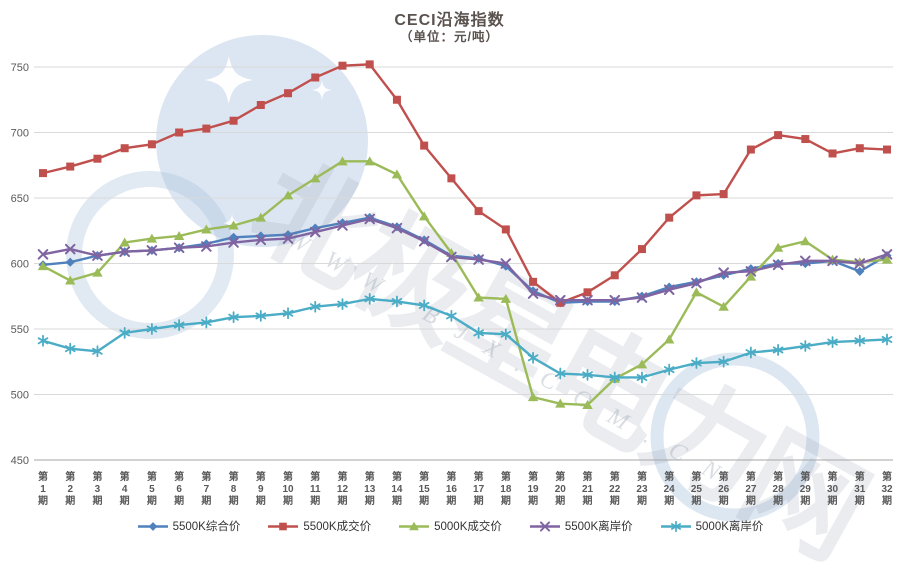  I want to click on x-tick-5: 第5期, so click(152, 488).